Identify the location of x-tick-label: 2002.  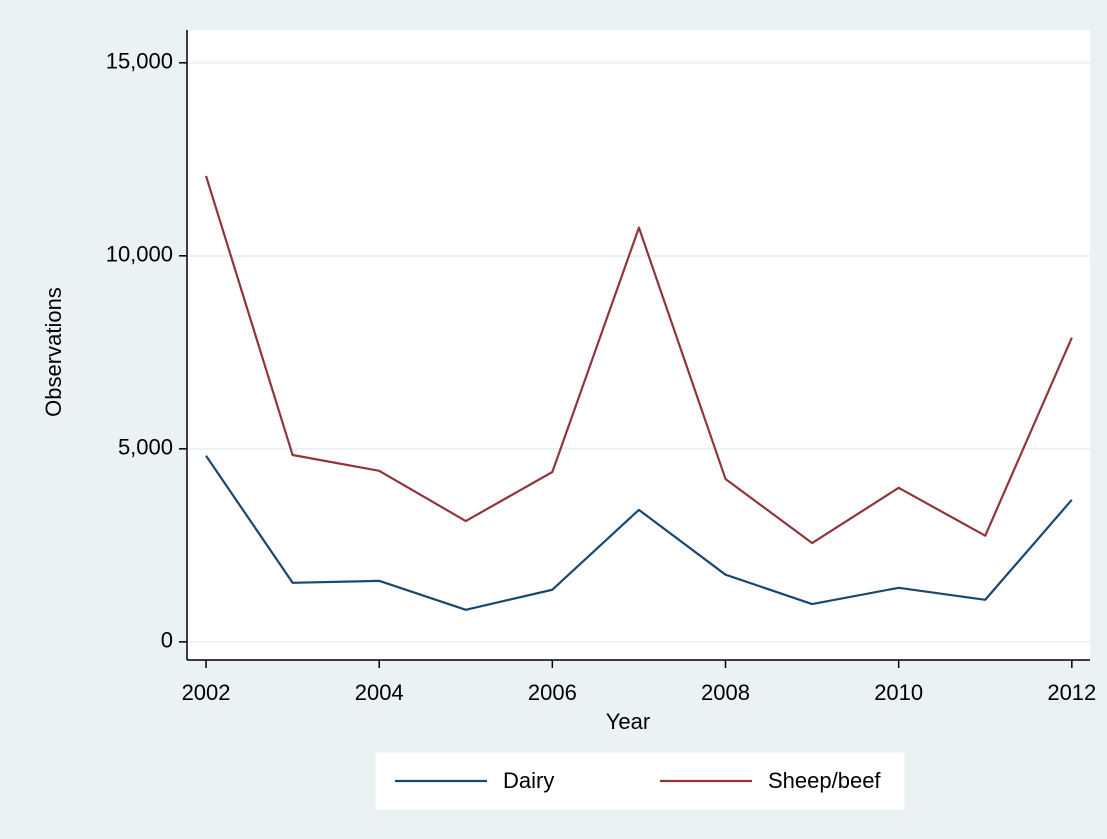
(206, 692).